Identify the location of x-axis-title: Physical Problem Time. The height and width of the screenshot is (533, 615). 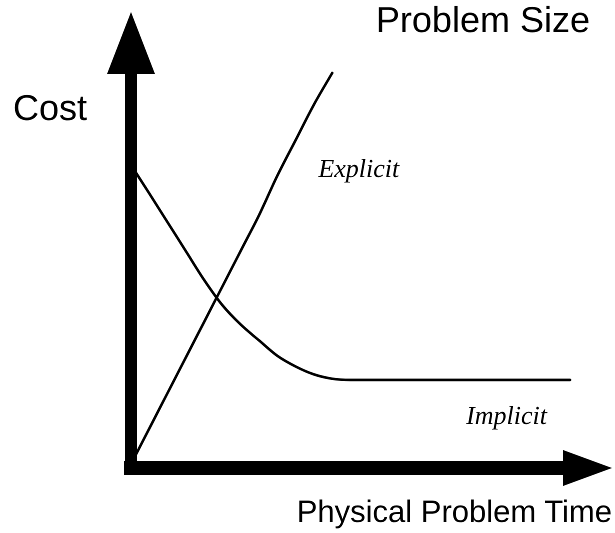
(454, 511).